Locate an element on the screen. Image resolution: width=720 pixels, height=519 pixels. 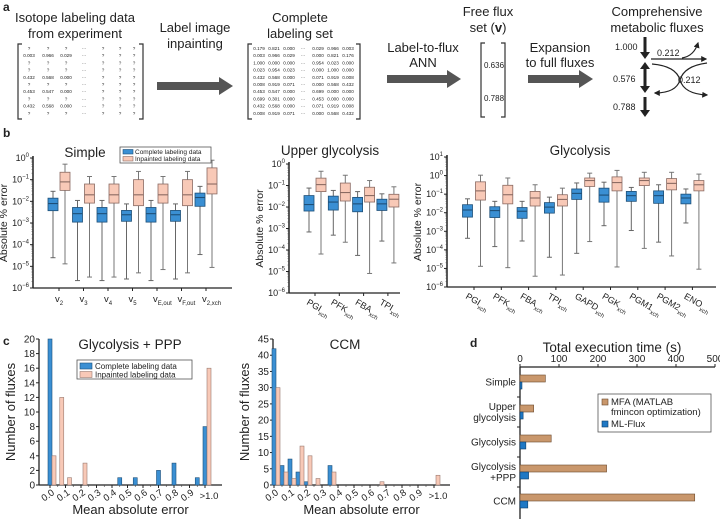
y-axis-title: Number of fluxes is located at coordinates (244, 411).